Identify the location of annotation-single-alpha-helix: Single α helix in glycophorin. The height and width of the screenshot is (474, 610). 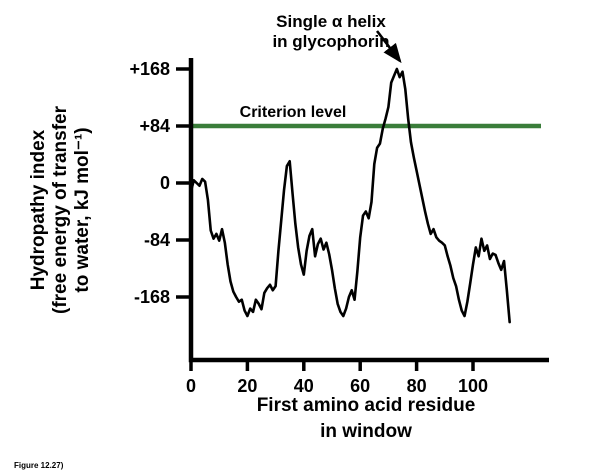
(330, 31).